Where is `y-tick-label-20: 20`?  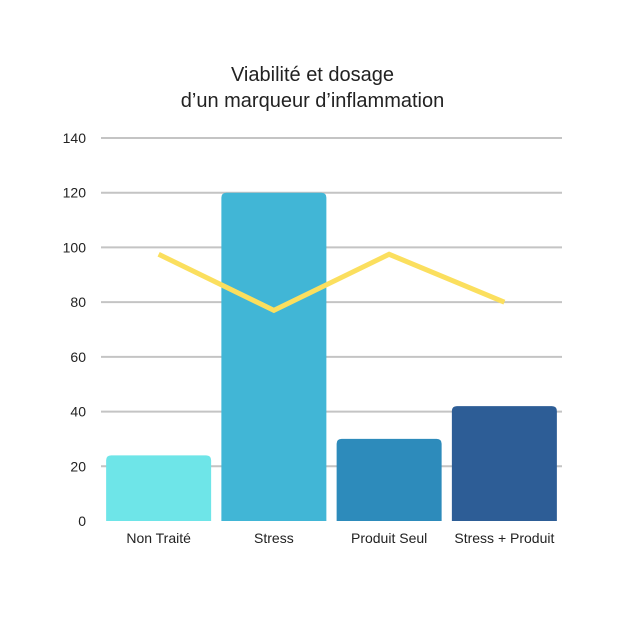
y-tick-label-20: 20 is located at coordinates (78, 466).